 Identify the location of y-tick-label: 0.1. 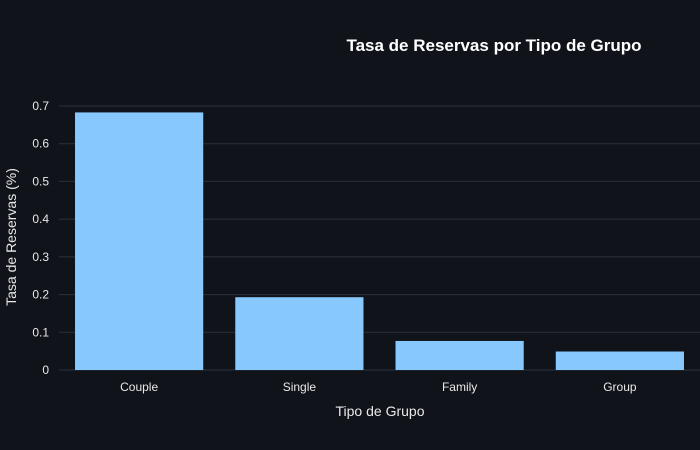
(40, 332).